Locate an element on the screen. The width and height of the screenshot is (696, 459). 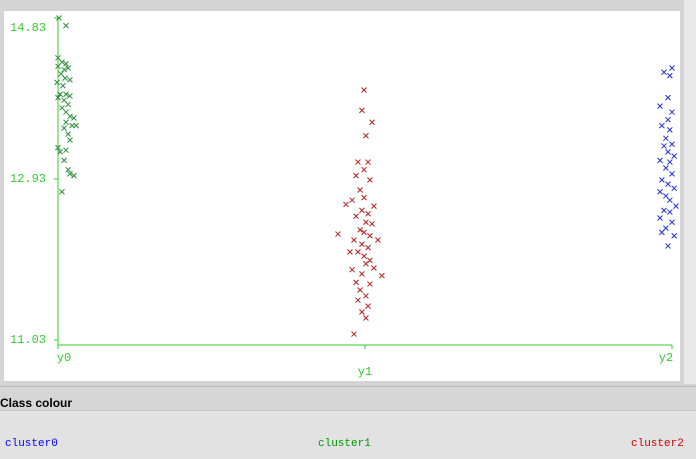
y-tick-label: 14.83 is located at coordinates (28, 28).